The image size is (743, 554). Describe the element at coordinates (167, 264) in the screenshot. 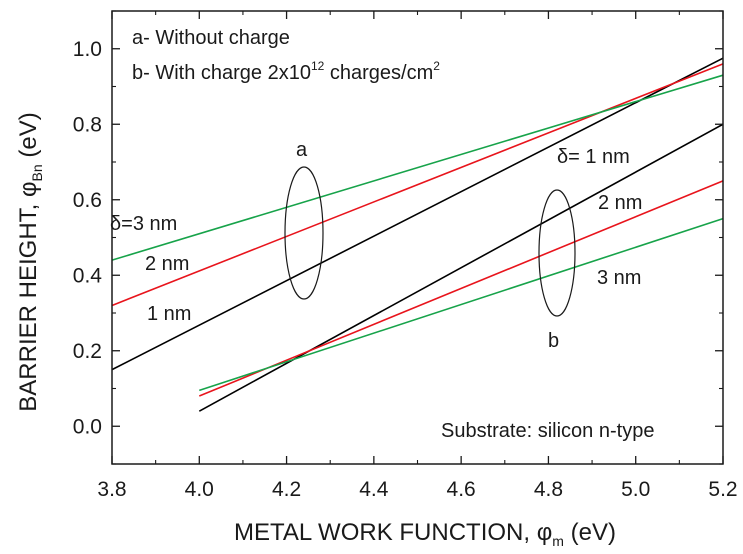

I see `curve-label-a-2nm: 2 nm` at that location.